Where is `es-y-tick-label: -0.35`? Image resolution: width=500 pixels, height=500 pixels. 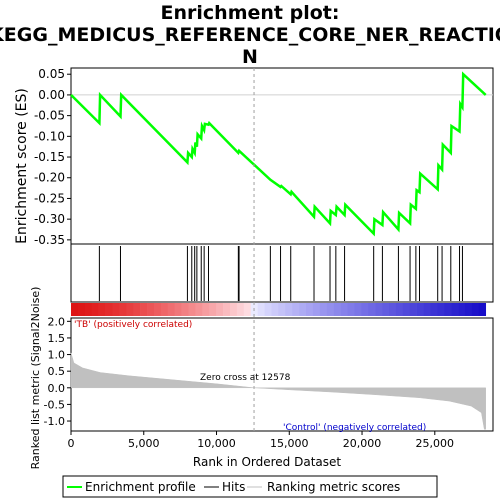 es-y-tick-label: -0.35 is located at coordinates (49, 240).